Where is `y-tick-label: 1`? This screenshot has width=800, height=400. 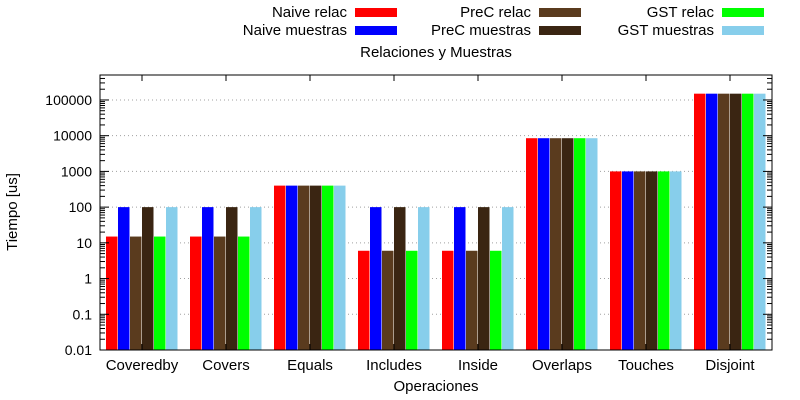
y-tick-label: 1 is located at coordinates (88, 279).